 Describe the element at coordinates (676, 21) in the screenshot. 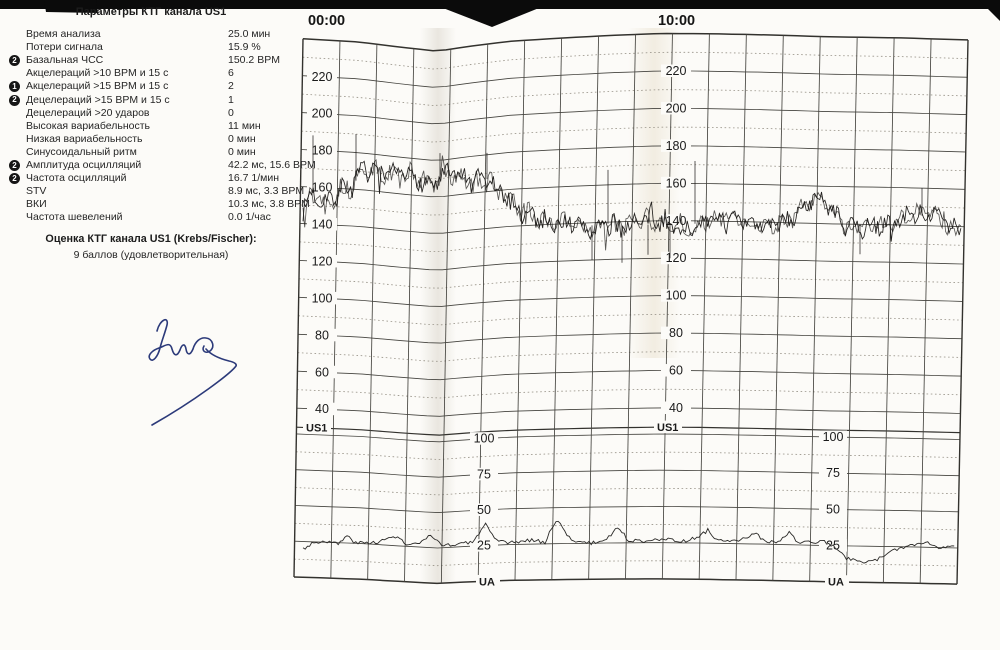

I see `time-label: 10:00` at that location.